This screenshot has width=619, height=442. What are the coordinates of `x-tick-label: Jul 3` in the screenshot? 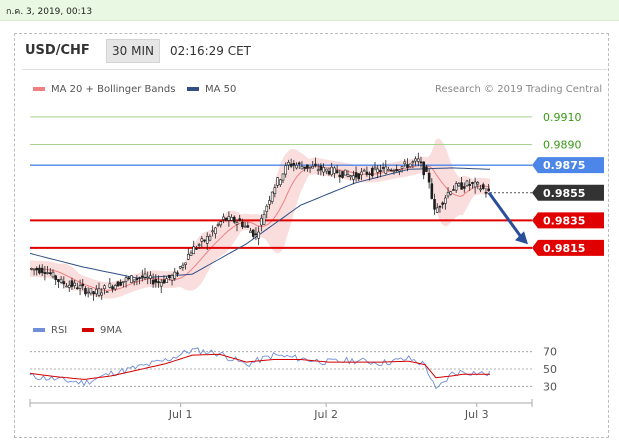 It's located at (476, 414).